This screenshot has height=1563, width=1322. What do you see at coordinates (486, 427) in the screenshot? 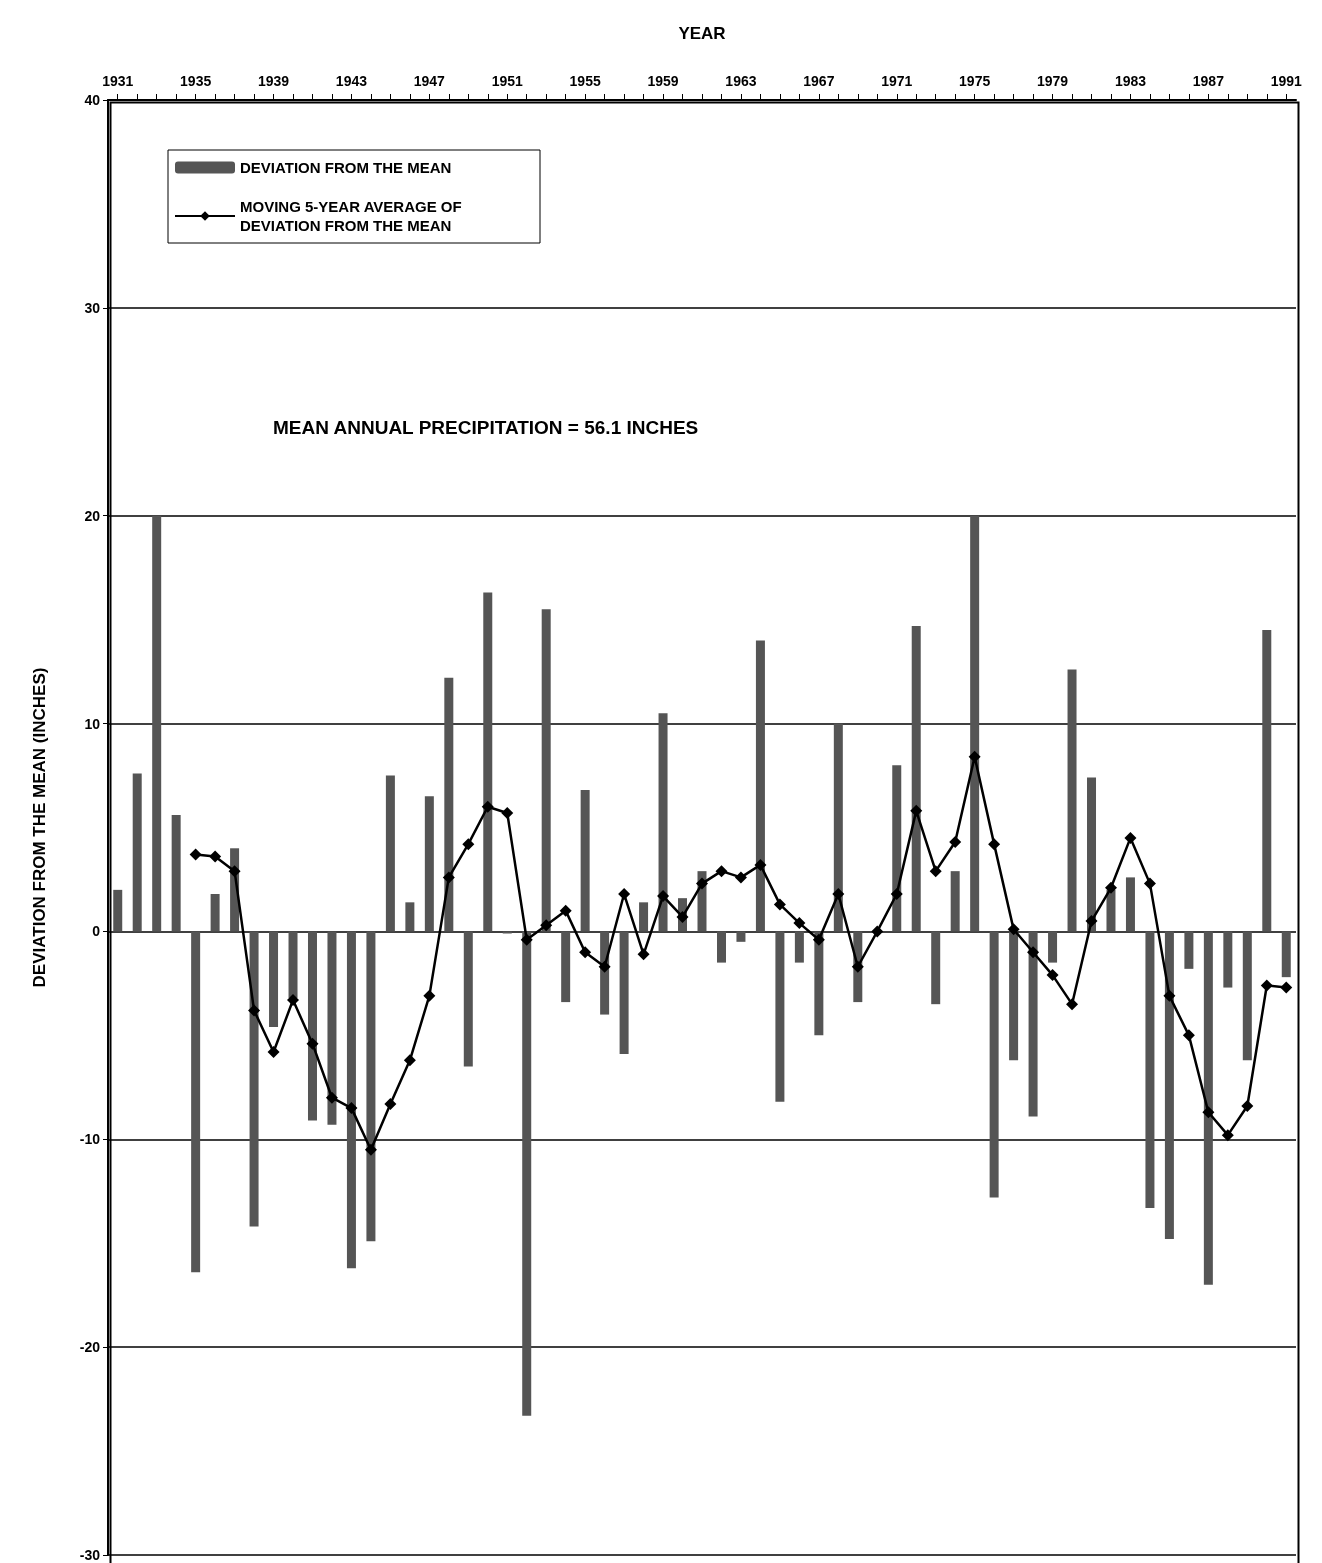
I see `annotation: MEAN ANNUAL PRECIPITATION = 56.1 INCHES` at bounding box center [486, 427].